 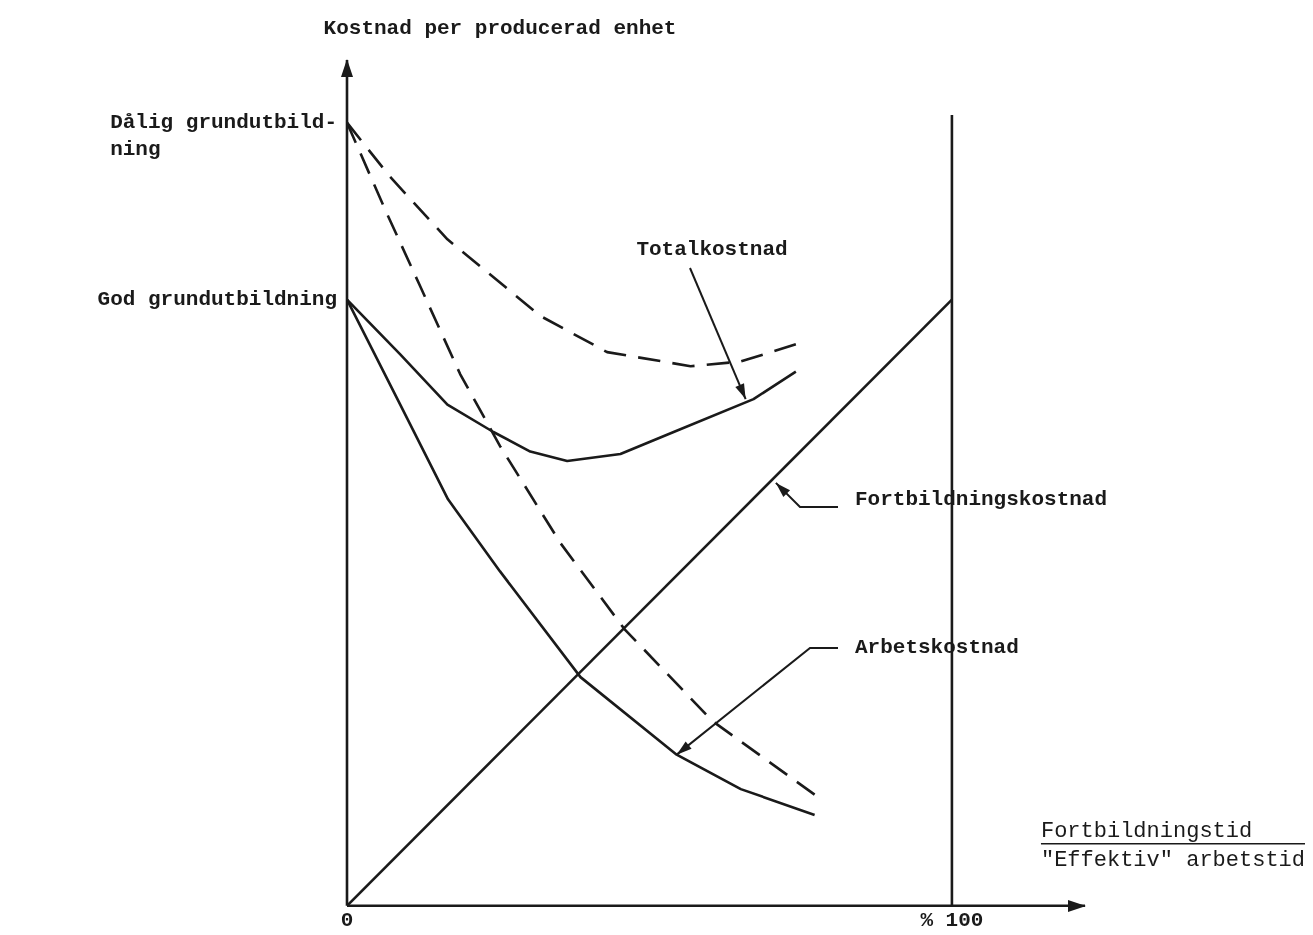 I want to click on annotation: Dålig grundutbild- ning, so click(x=224, y=135).